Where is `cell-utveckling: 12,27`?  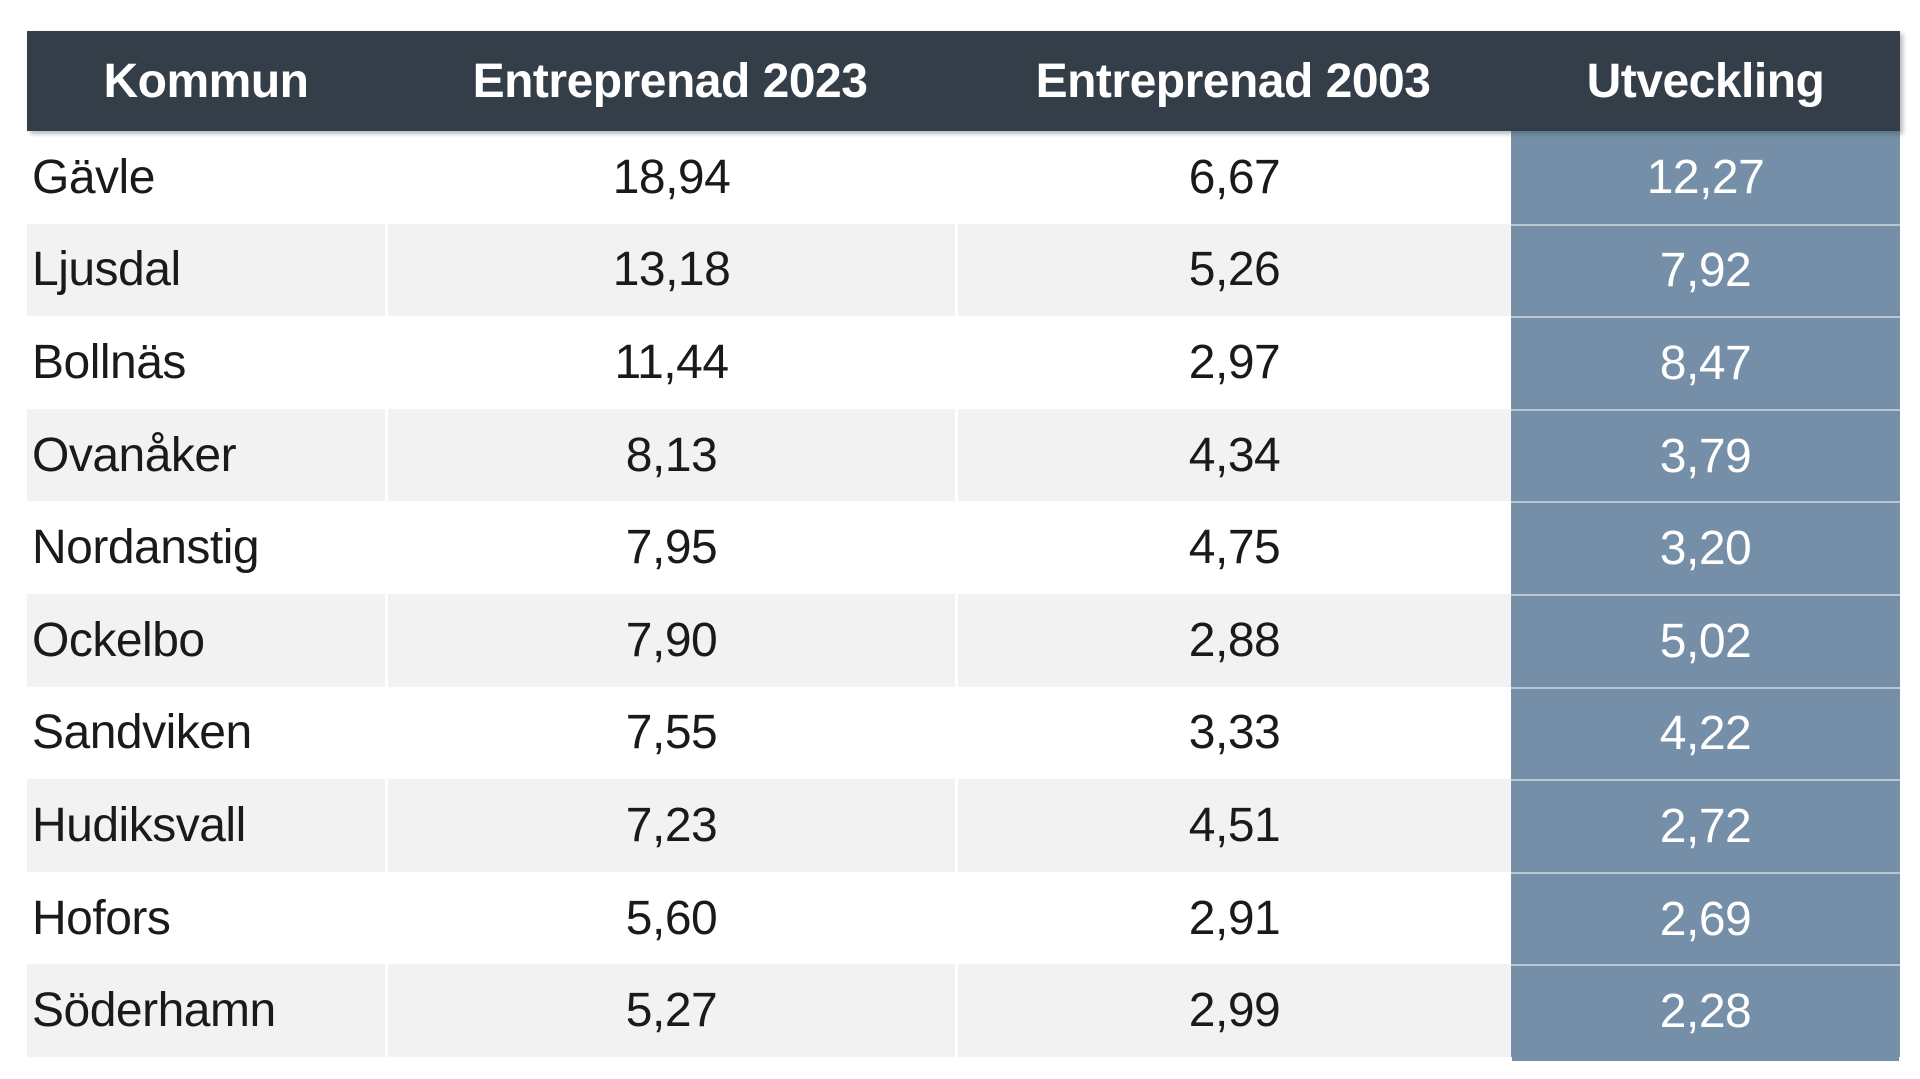 cell-utveckling: 12,27 is located at coordinates (1705, 177).